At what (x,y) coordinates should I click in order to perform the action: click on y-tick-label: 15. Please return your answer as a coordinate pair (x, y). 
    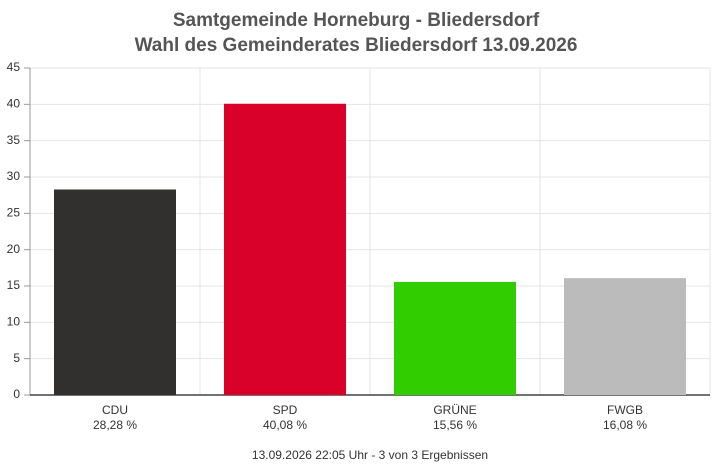
    Looking at the image, I should click on (14, 285).